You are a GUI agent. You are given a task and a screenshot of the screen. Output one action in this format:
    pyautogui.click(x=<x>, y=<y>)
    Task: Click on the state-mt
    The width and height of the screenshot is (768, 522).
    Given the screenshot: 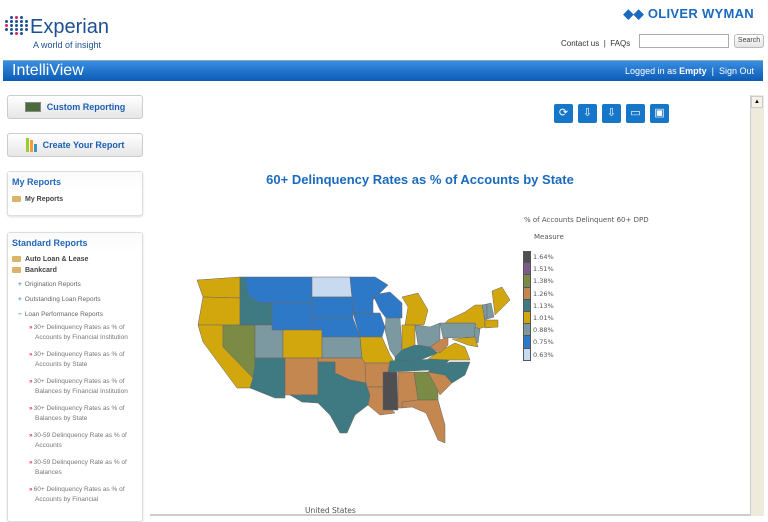 What is the action you would take?
    pyautogui.click(x=278, y=290)
    